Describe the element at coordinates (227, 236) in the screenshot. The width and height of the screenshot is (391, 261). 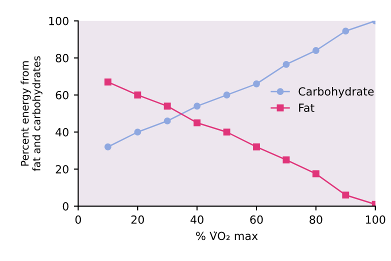
I see `x-axis-title: % V̇O₂ max` at that location.